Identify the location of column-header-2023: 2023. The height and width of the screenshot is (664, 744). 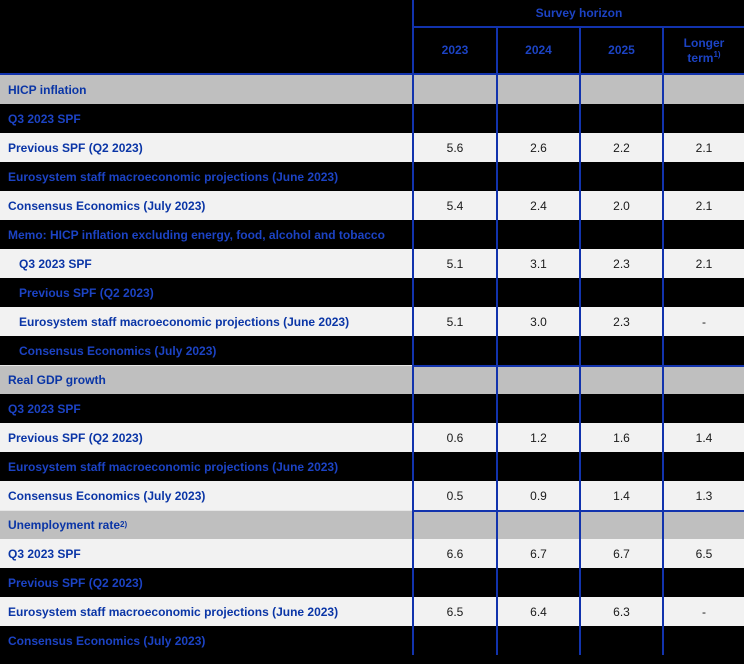
(454, 50).